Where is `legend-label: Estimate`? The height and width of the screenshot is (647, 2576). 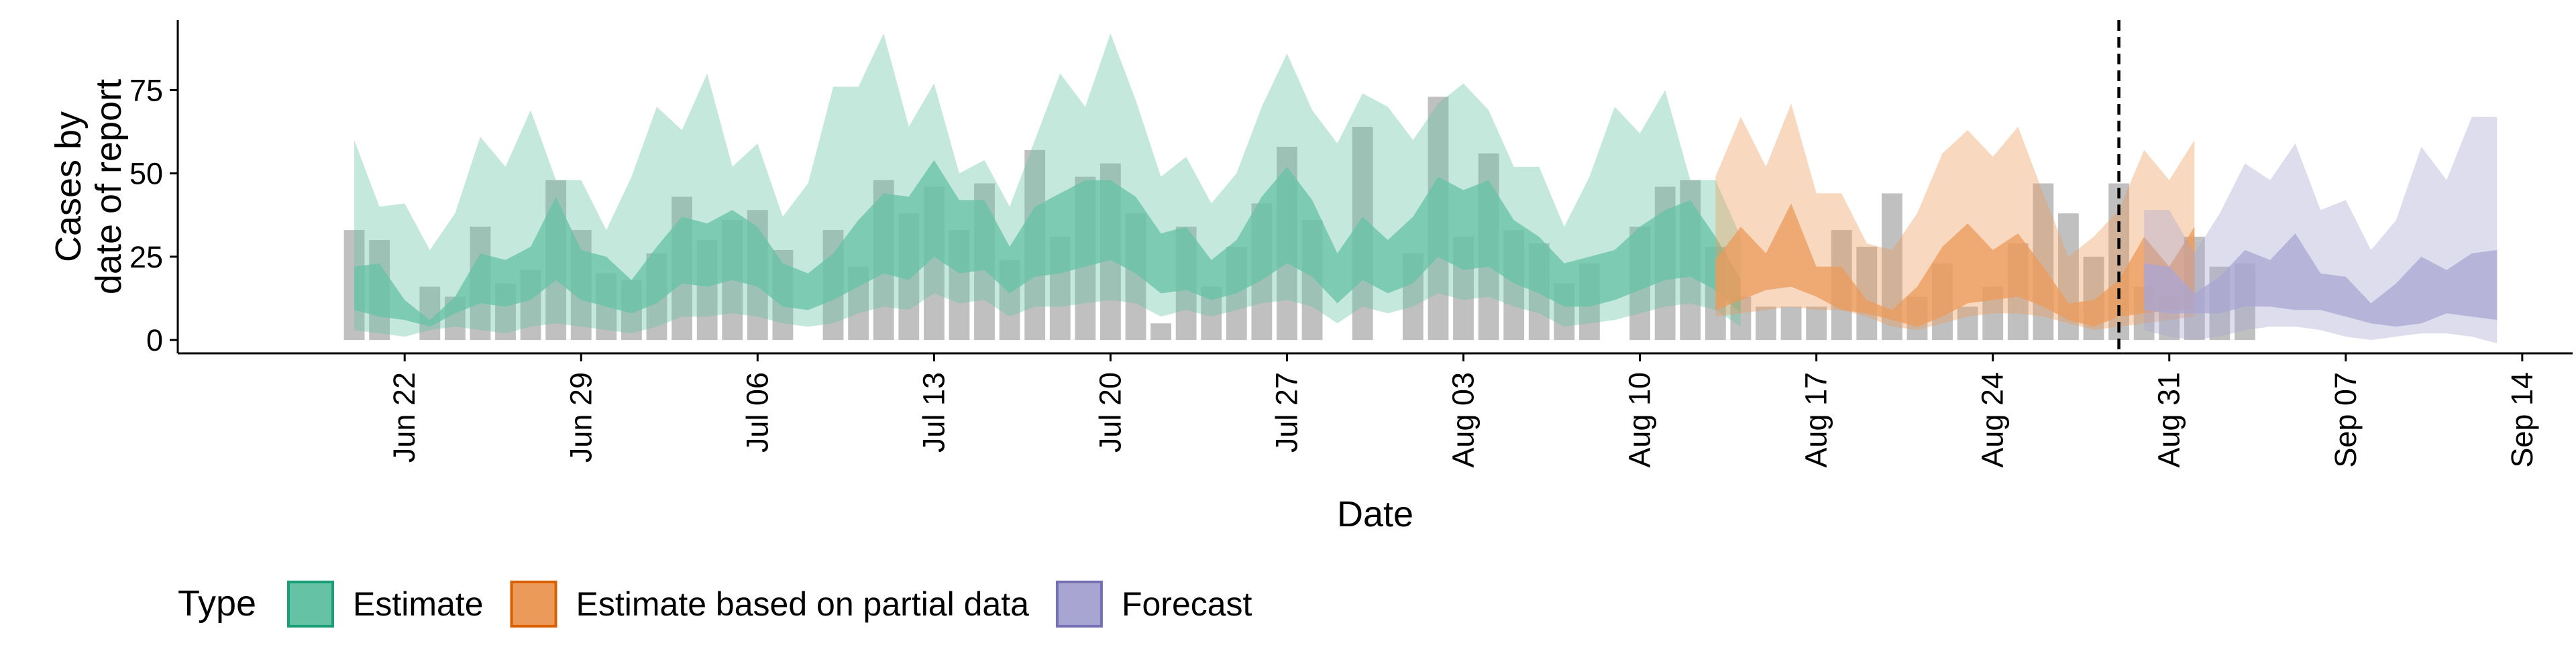 legend-label: Estimate is located at coordinates (418, 604).